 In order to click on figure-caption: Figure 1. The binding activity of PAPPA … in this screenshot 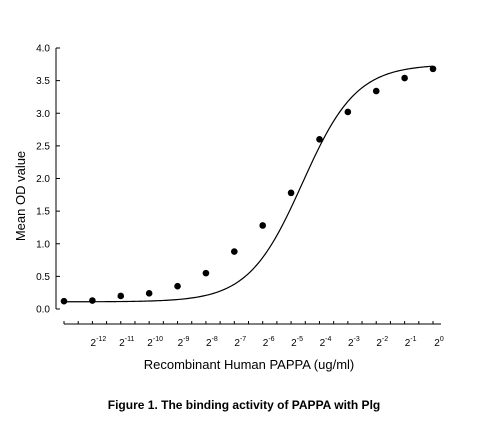, I will do `click(244, 405)`.